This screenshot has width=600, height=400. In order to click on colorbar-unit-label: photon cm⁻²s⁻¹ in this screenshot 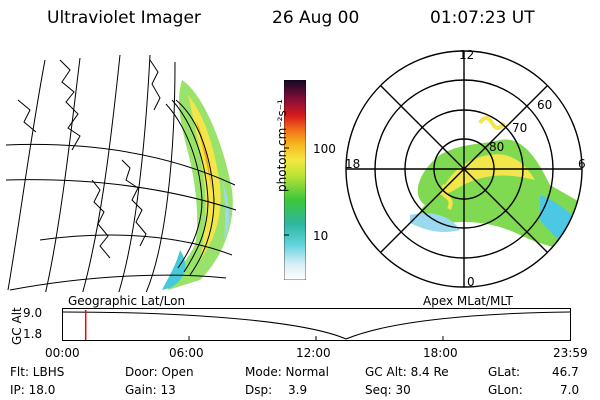, I will do `click(282, 145)`.